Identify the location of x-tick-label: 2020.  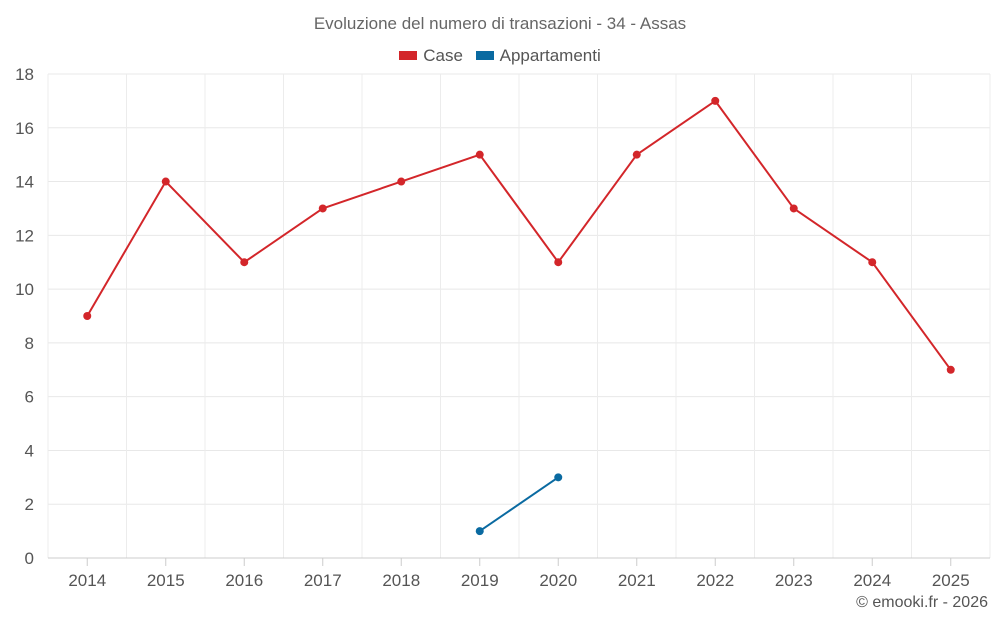
(558, 580).